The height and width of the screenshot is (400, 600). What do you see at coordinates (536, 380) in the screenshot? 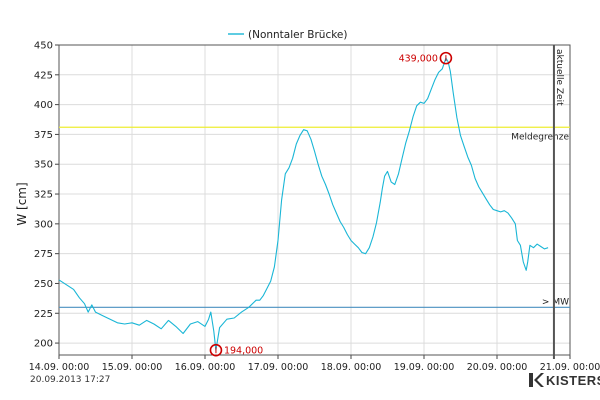
I see `kisters-logo-icon` at bounding box center [536, 380].